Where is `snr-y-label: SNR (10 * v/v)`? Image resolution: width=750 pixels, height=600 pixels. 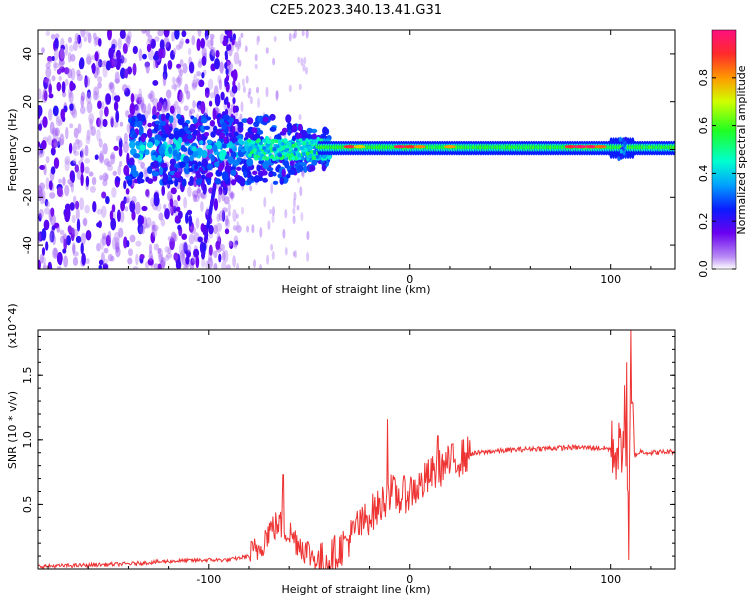 snr-y-label: SNR (10 * v/v) is located at coordinates (12, 430).